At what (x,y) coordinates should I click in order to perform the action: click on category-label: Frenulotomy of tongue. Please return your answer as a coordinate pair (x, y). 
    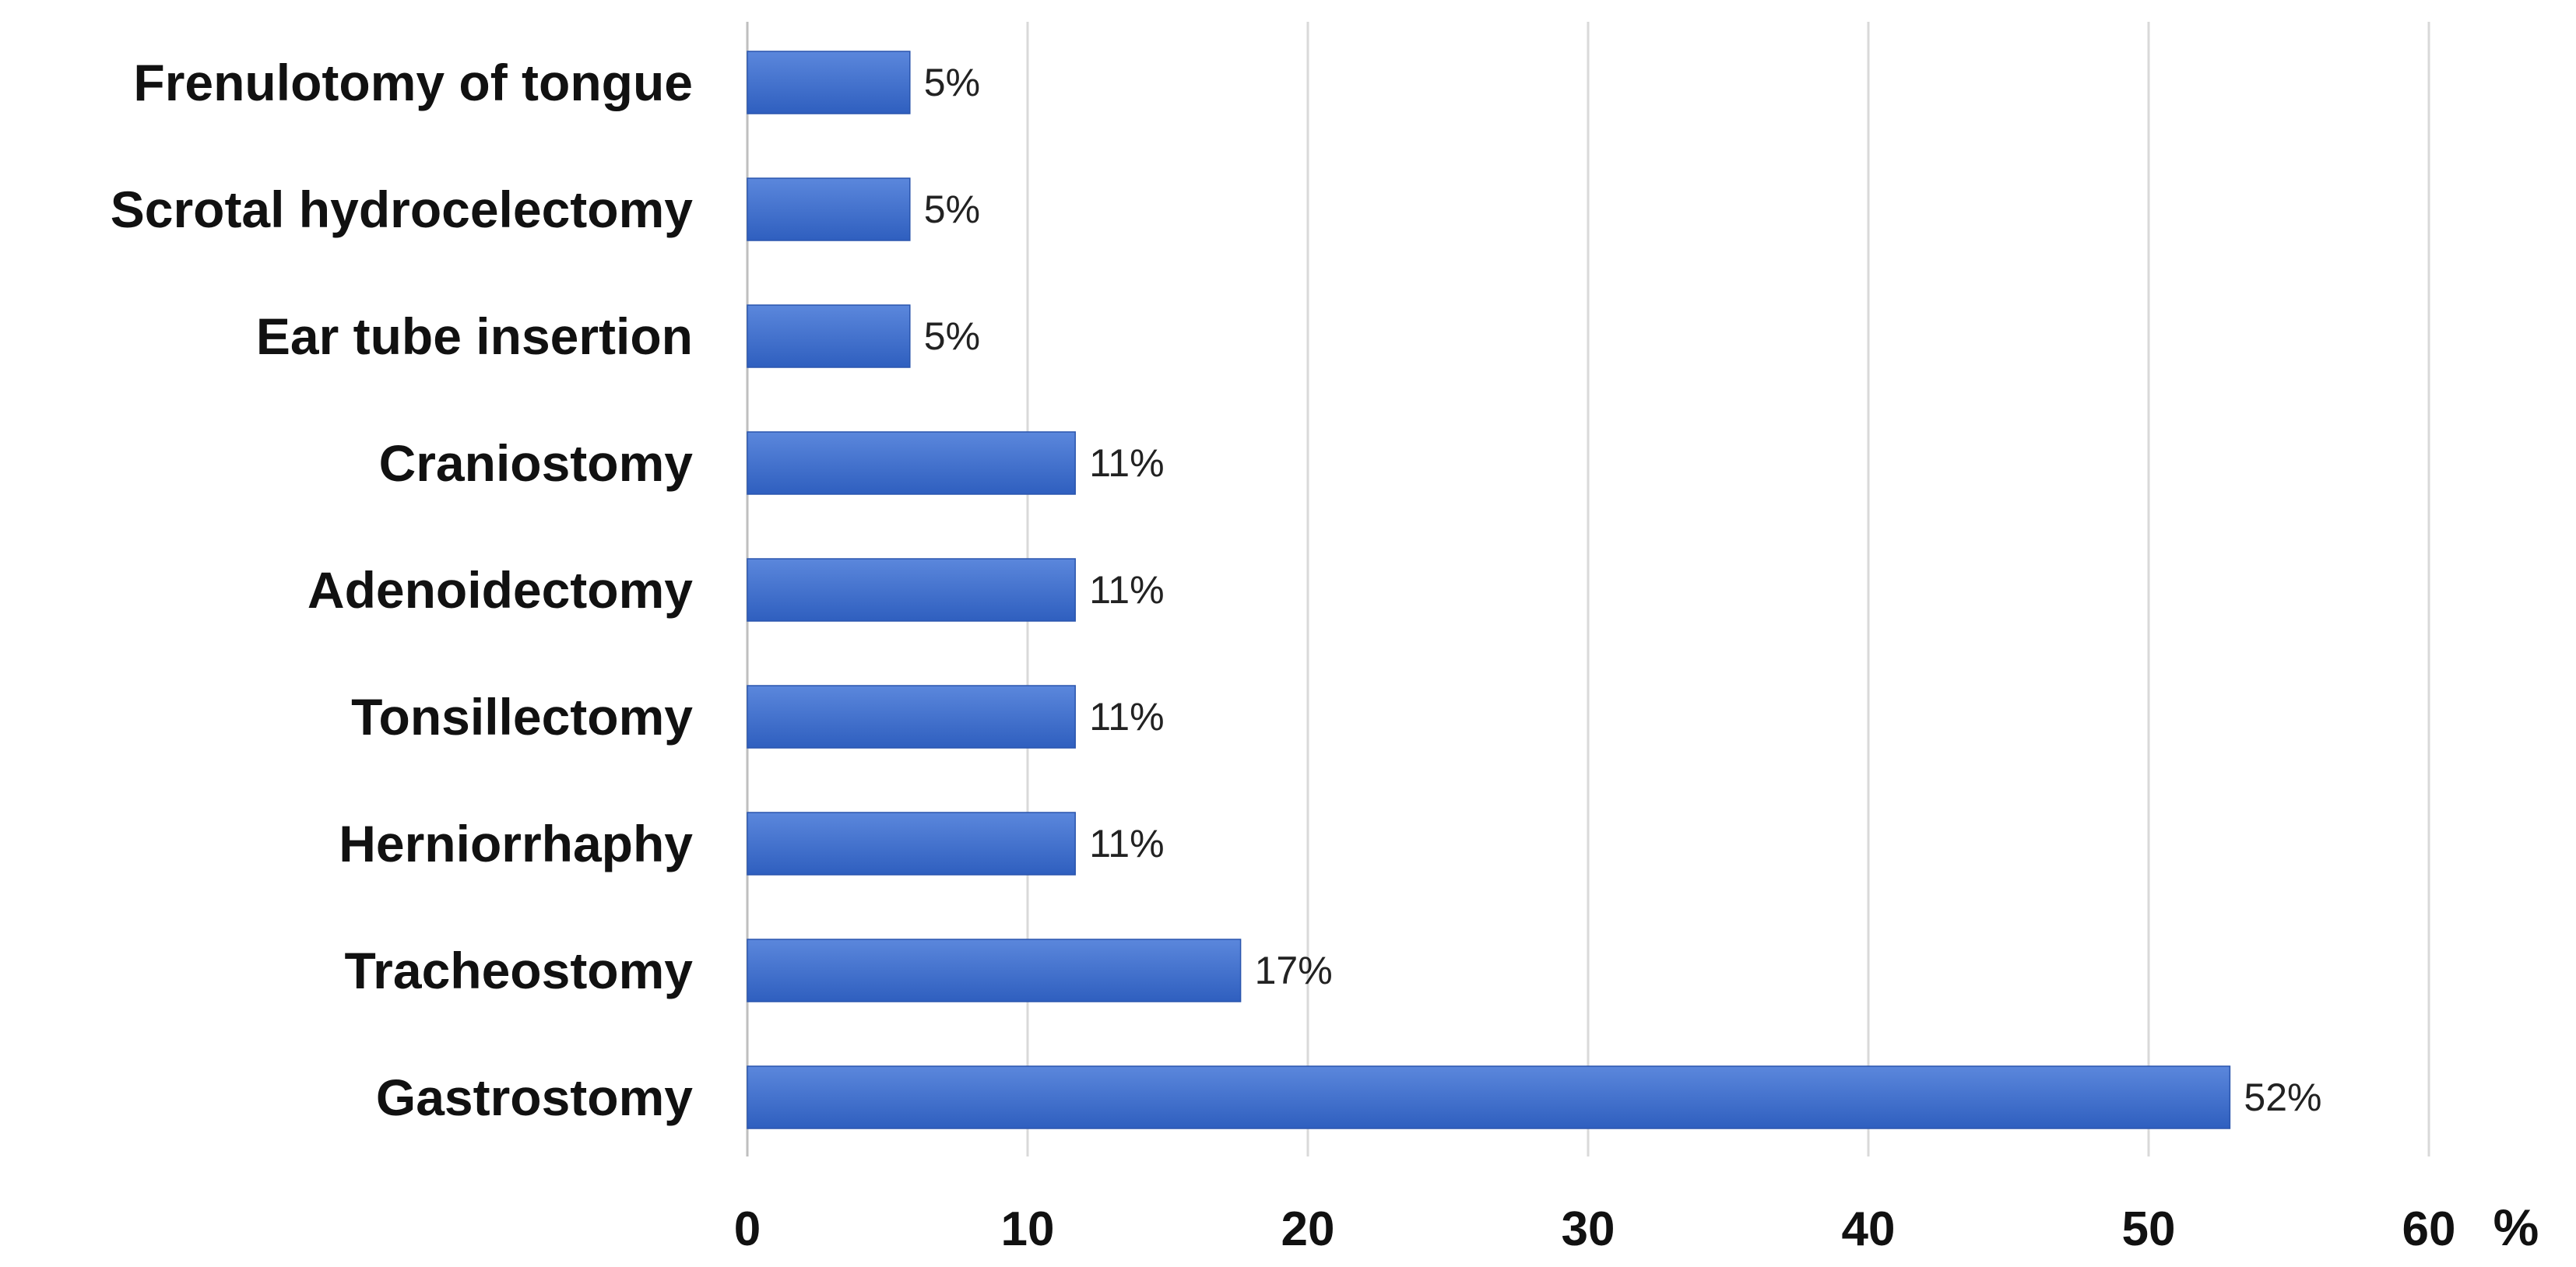
    Looking at the image, I should click on (413, 82).